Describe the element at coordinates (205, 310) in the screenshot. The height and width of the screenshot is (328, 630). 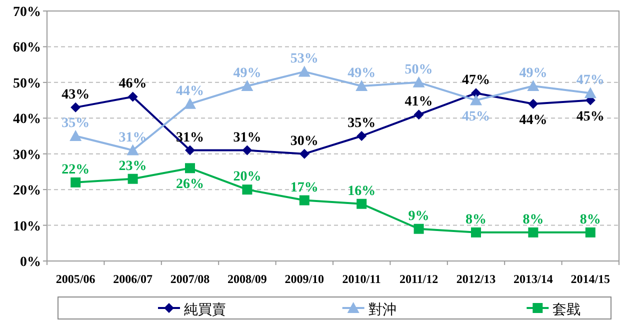
I see `legend-label: 純買賣` at that location.